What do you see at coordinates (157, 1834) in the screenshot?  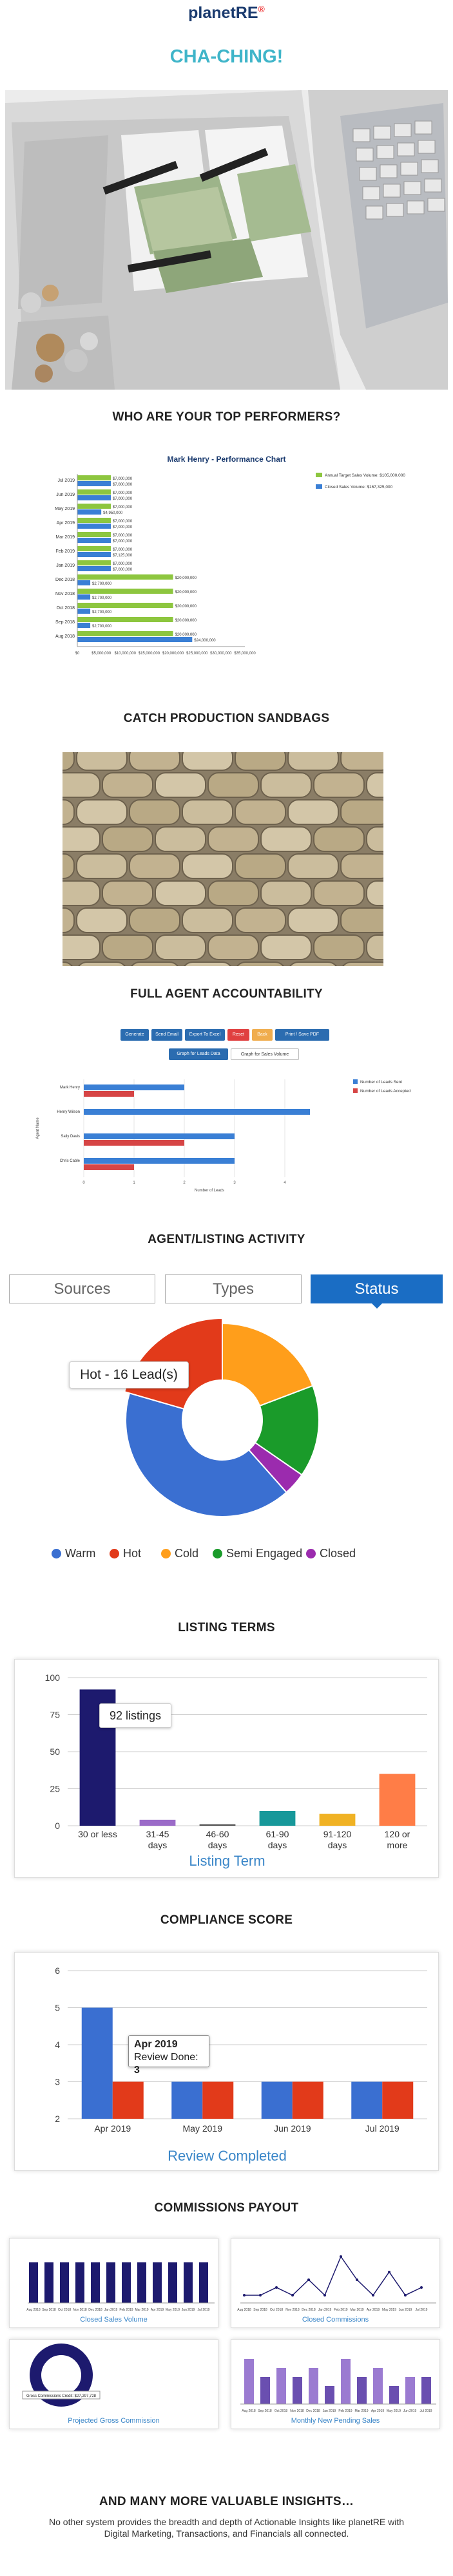 I see `listing-x-tick: 31-45` at bounding box center [157, 1834].